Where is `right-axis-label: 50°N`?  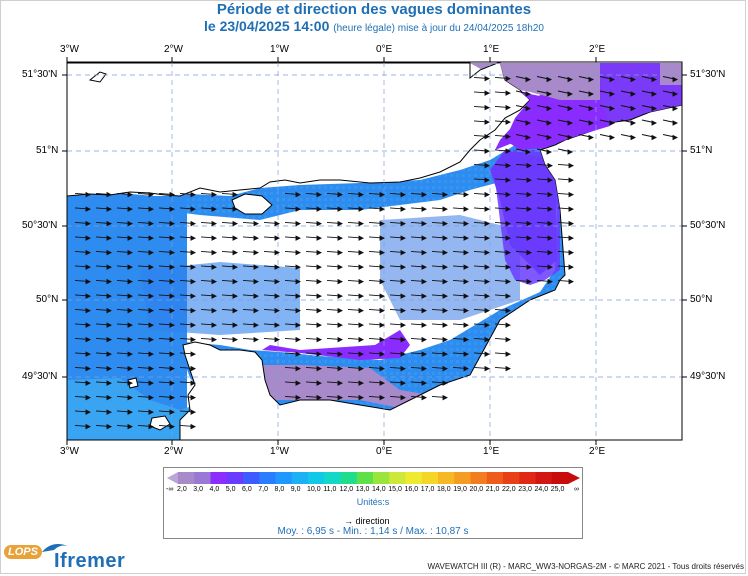 right-axis-label: 50°N is located at coordinates (701, 299).